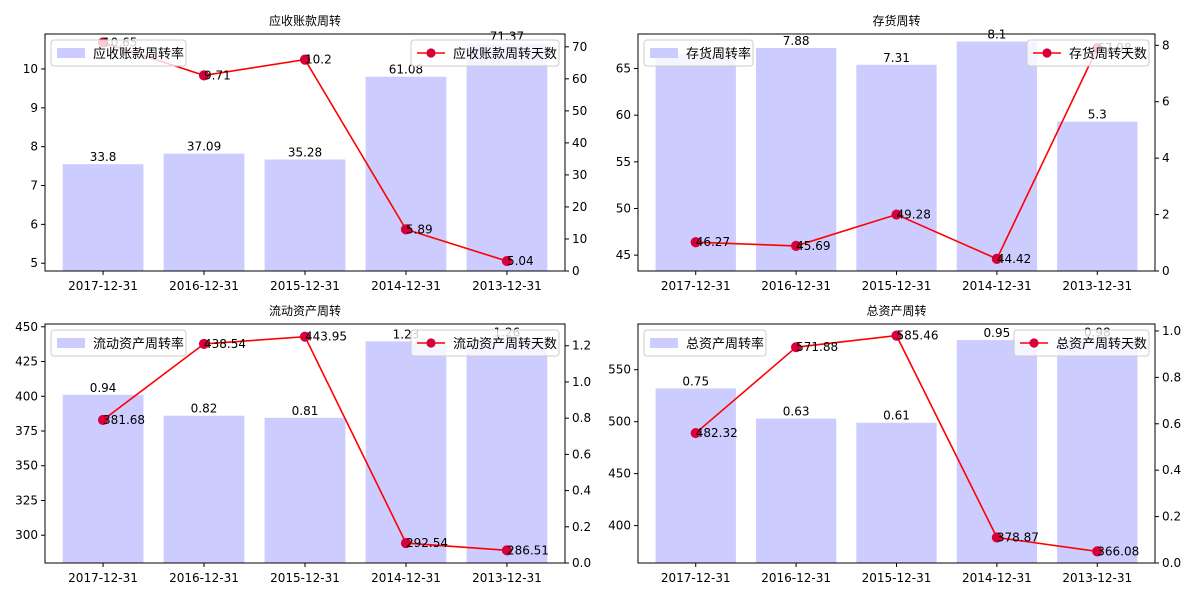 Image resolution: width=1200 pixels, height=600 pixels. What do you see at coordinates (581, 491) in the screenshot?
I see `y-right-tick-label: 0.4` at bounding box center [581, 491].